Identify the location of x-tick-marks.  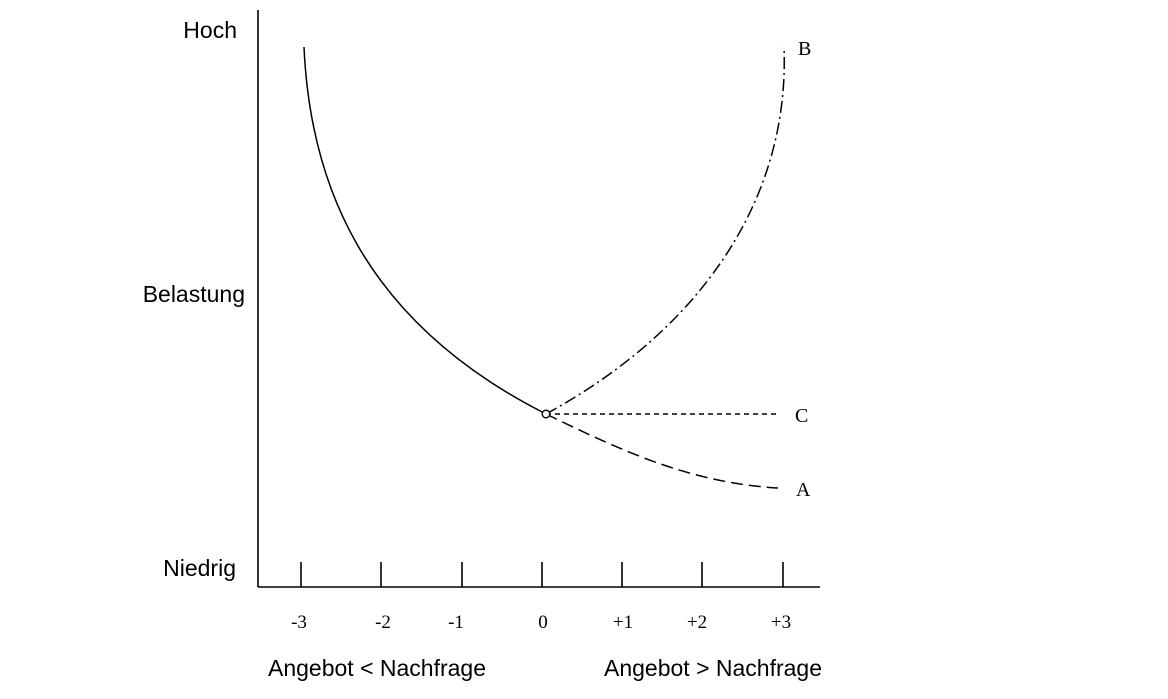
(542, 574).